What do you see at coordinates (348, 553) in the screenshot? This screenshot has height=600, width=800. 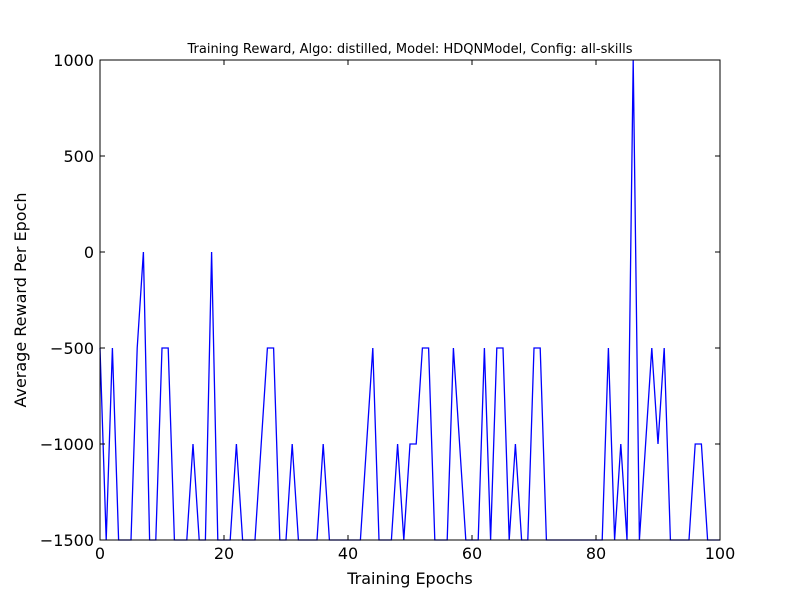 I see `x-tick-label: 40` at bounding box center [348, 553].